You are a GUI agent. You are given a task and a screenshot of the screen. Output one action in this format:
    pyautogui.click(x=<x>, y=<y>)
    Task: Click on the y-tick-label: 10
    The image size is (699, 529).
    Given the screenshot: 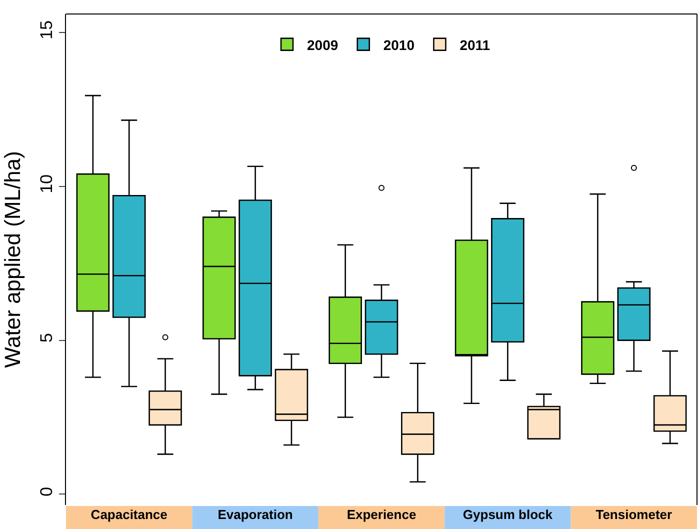 What is the action you would take?
    pyautogui.click(x=46, y=184)
    